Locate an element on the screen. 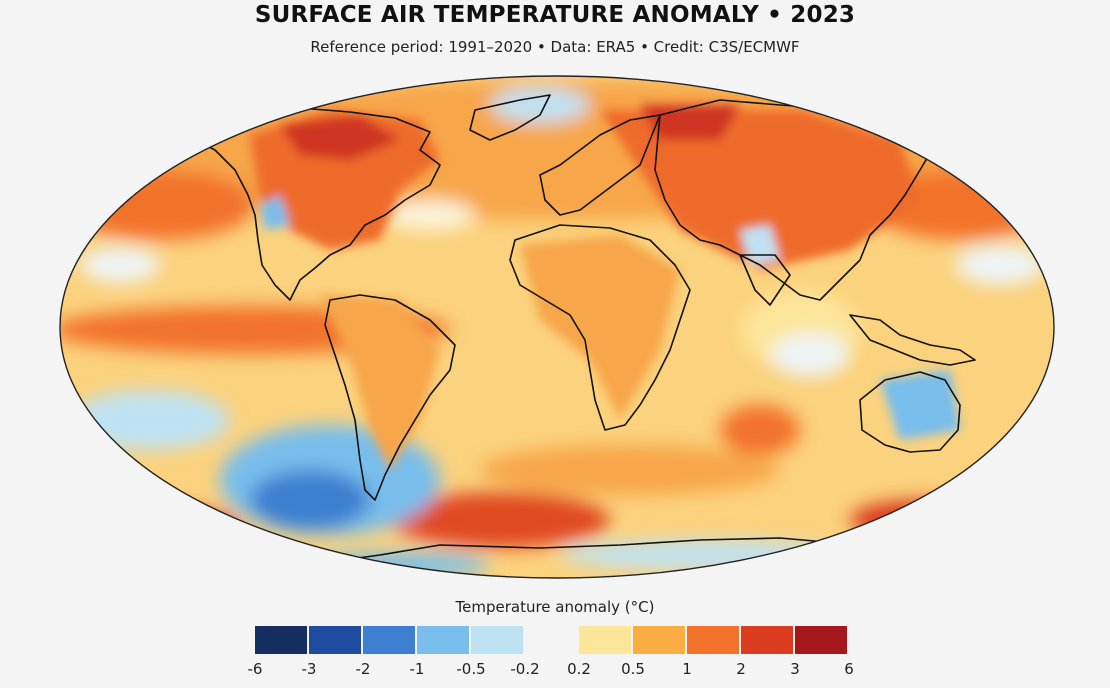  south-america-coast is located at coordinates (390, 397).